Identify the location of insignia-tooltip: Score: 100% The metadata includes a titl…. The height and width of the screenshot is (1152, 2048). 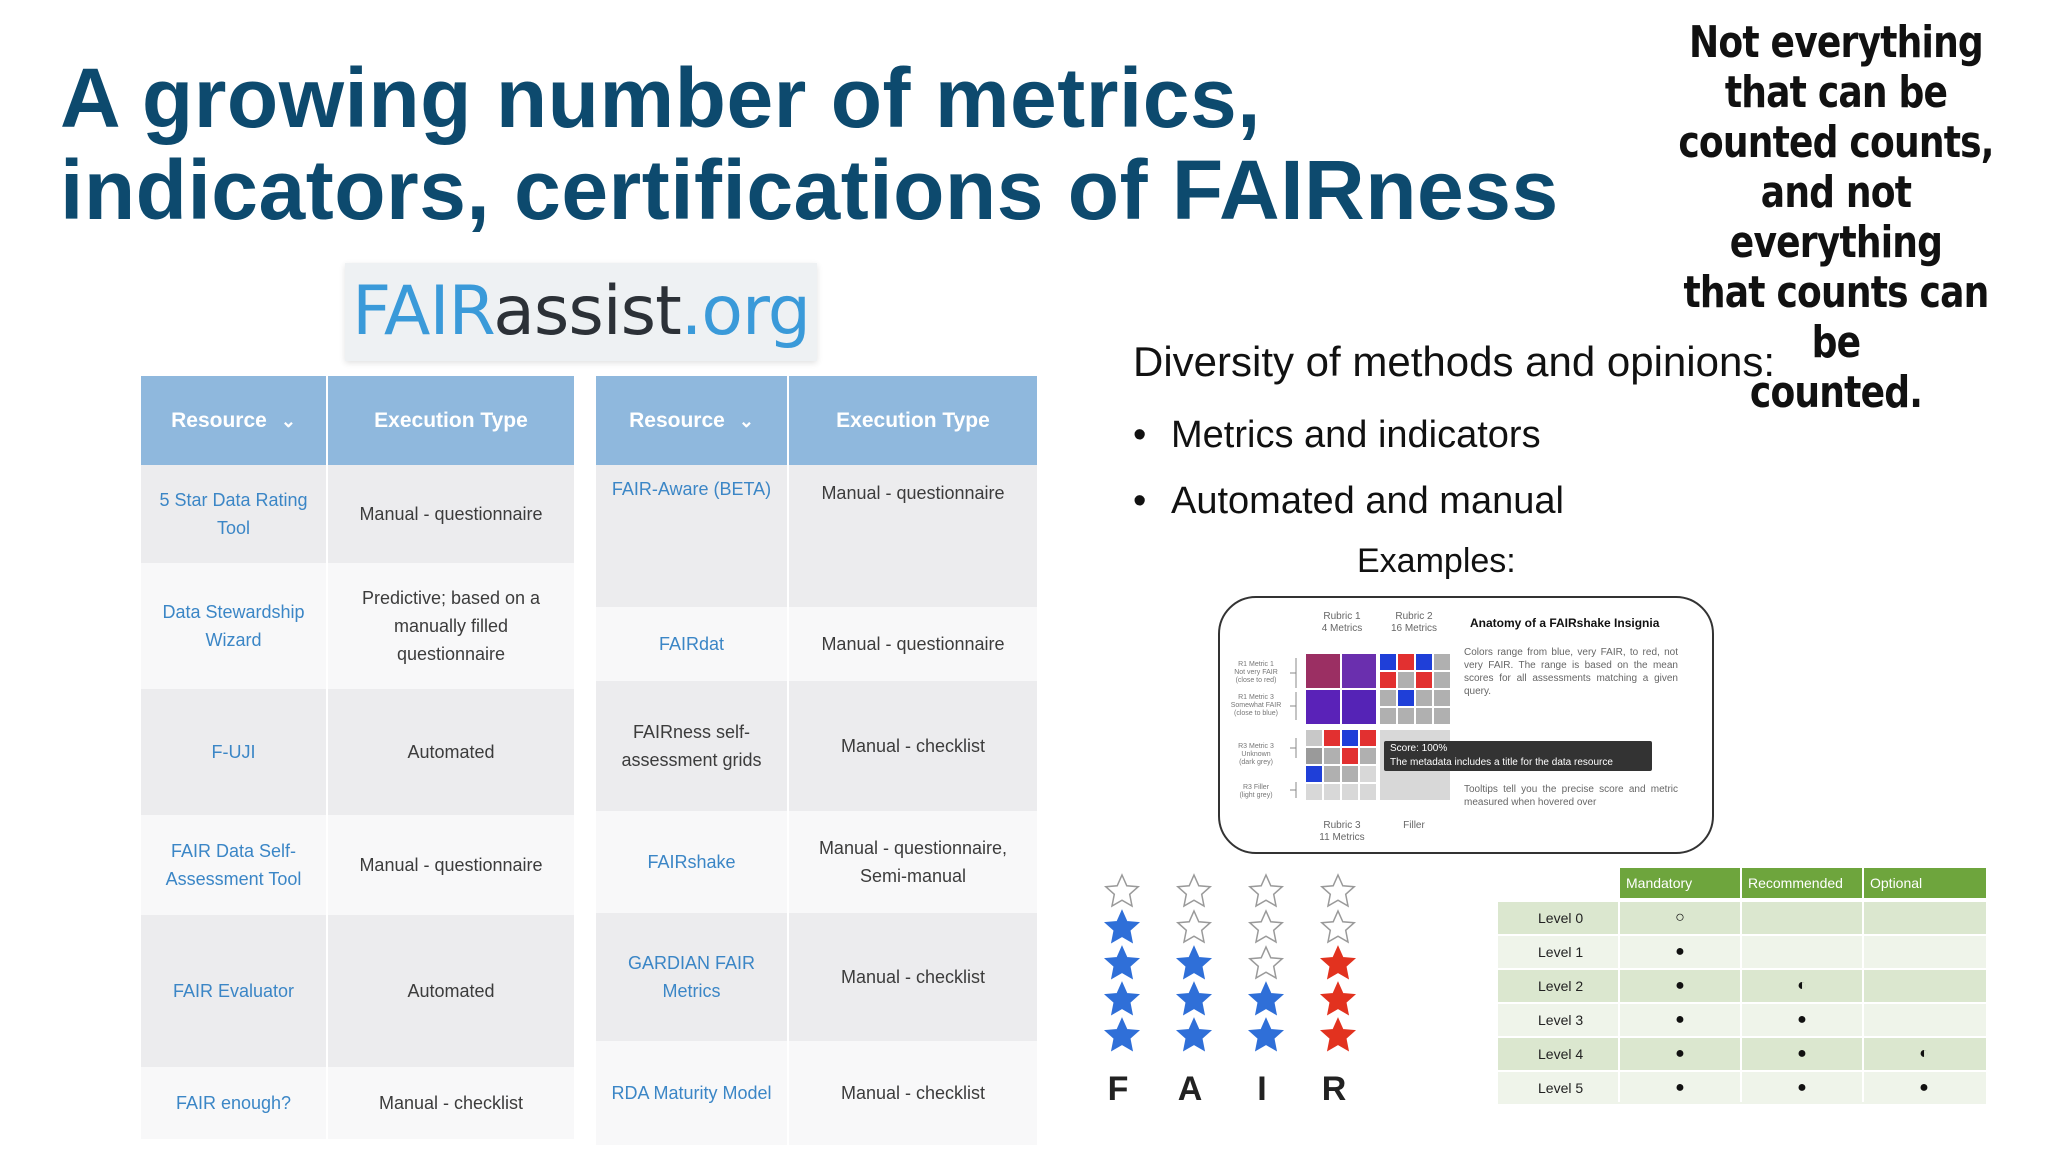
(1518, 756).